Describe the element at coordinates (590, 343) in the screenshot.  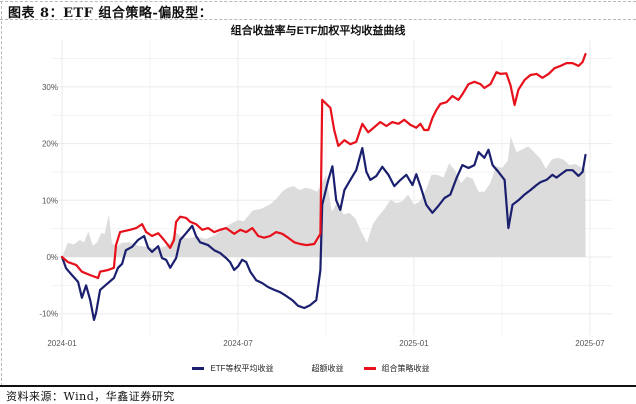
I see `svg-text: 2025-07` at that location.